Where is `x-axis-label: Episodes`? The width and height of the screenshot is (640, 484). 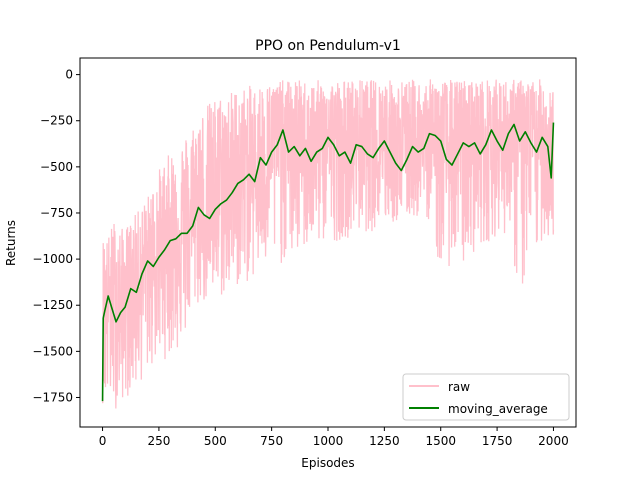 x-axis-label: Episodes is located at coordinates (327, 463).